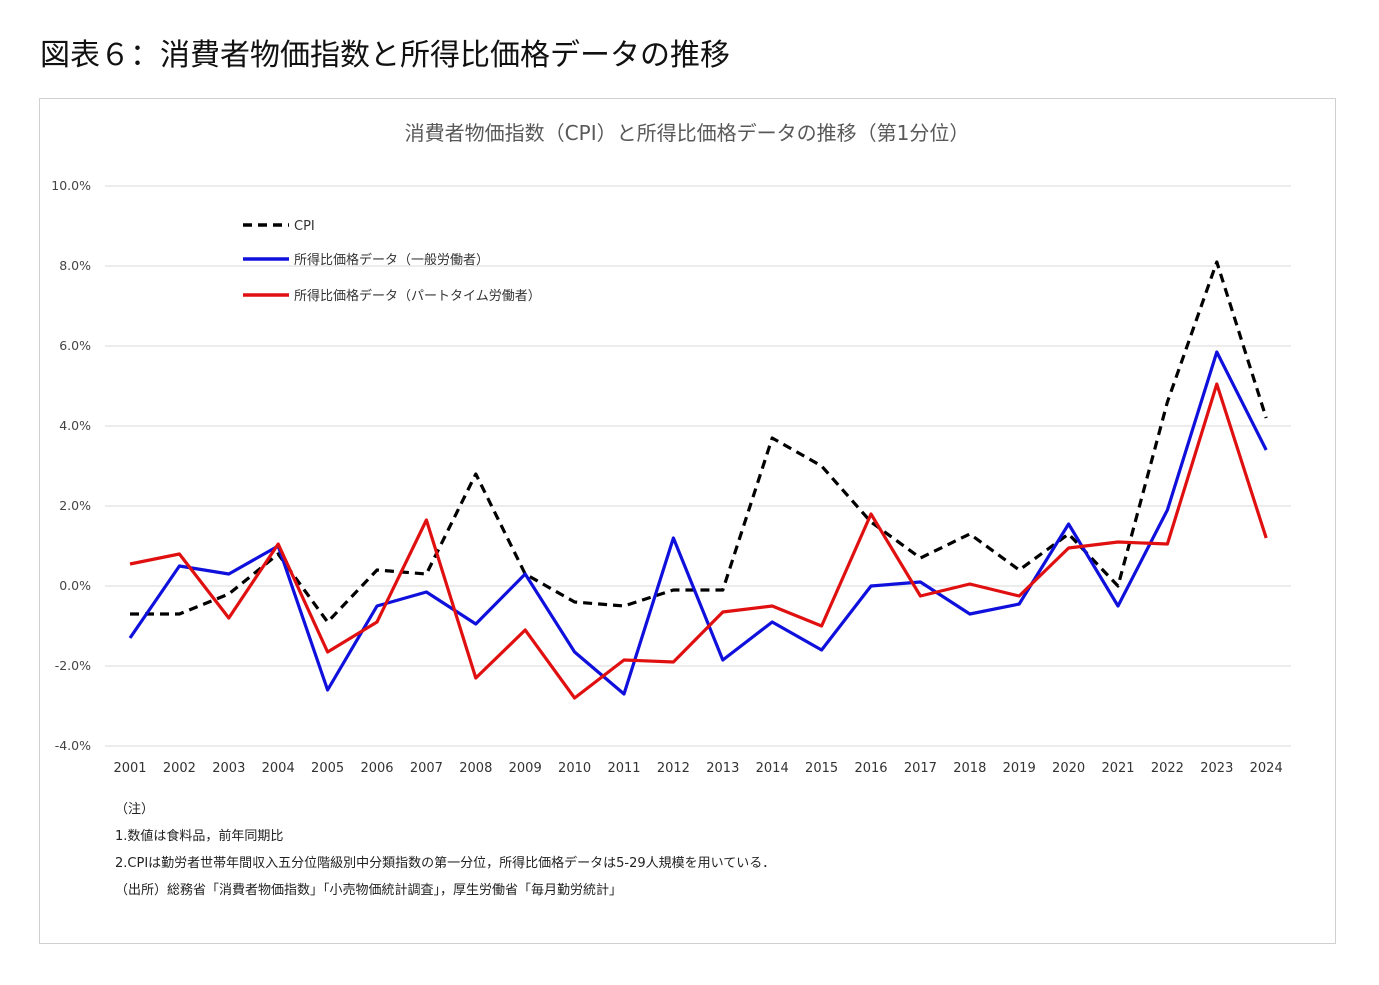 This screenshot has height=985, width=1379. I want to click on note-line-1: 1.数値は食料品，前年同期比, so click(199, 836).